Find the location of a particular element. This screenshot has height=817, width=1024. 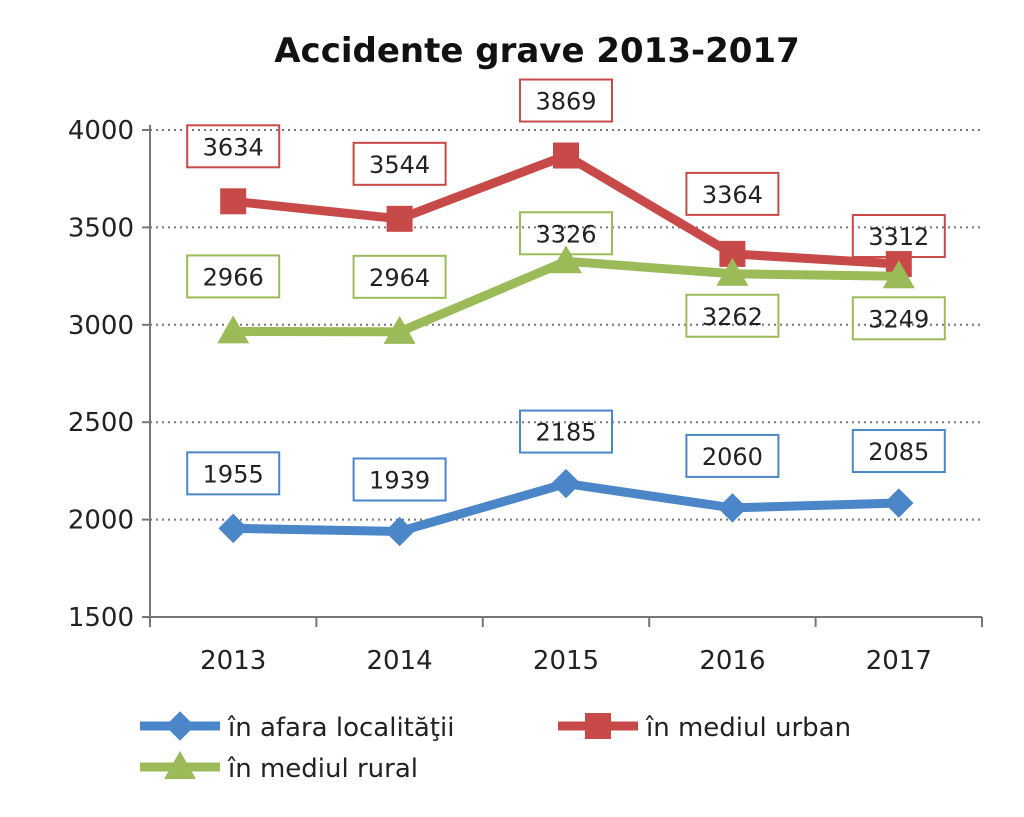

series-0-point-2013 is located at coordinates (233, 528).